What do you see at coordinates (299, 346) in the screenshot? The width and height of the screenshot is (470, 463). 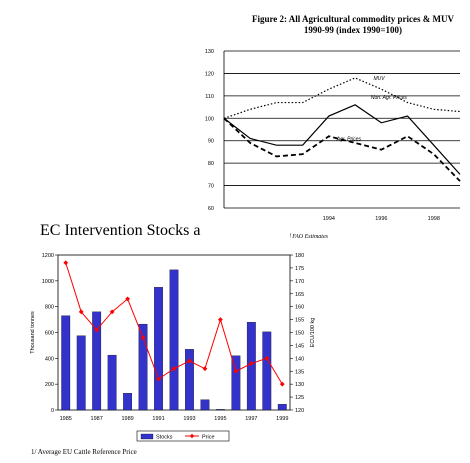 I see `y2-tick-label: 145` at bounding box center [299, 346].